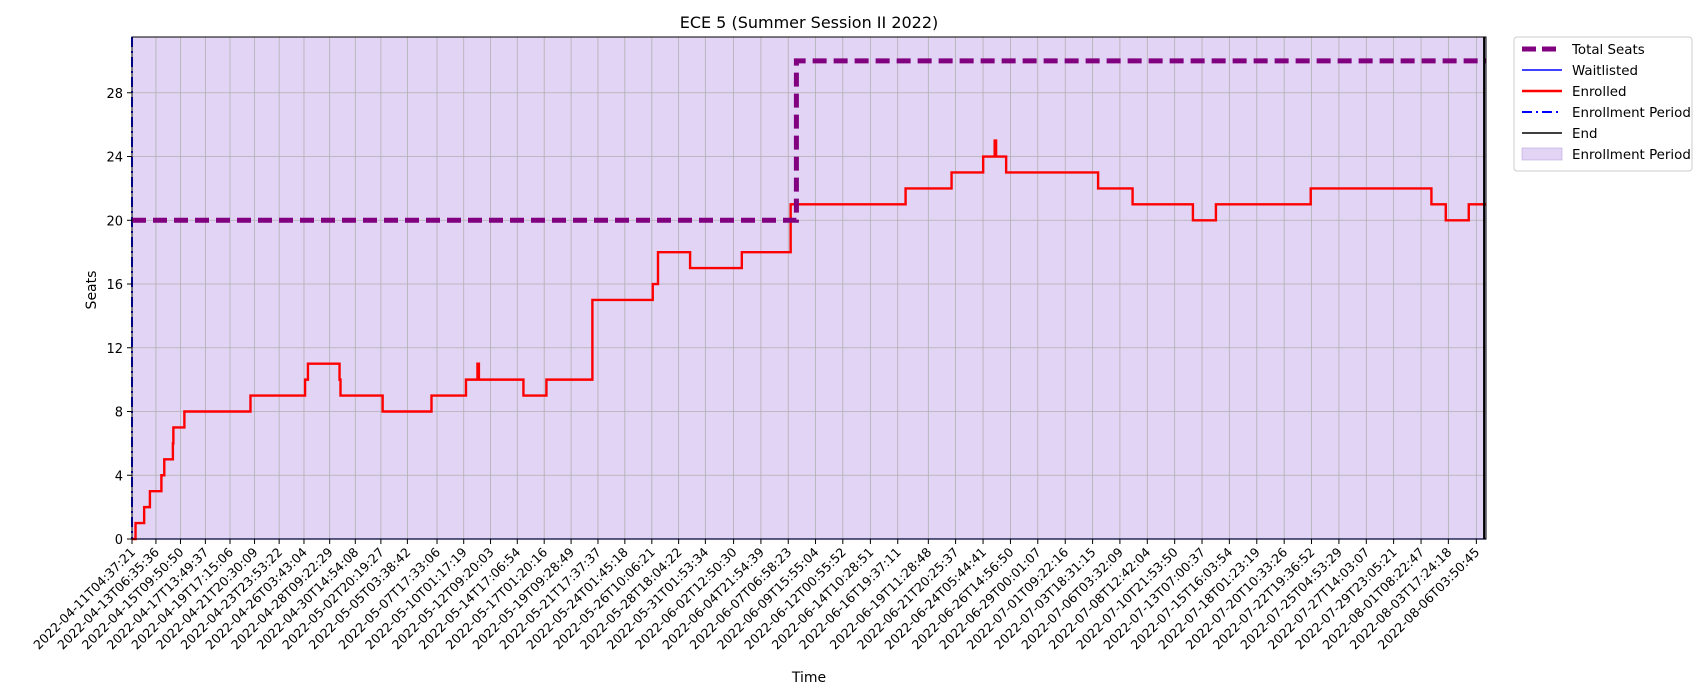 The height and width of the screenshot is (700, 1700). Describe the element at coordinates (808, 678) in the screenshot. I see `x-axis-label: Time` at that location.